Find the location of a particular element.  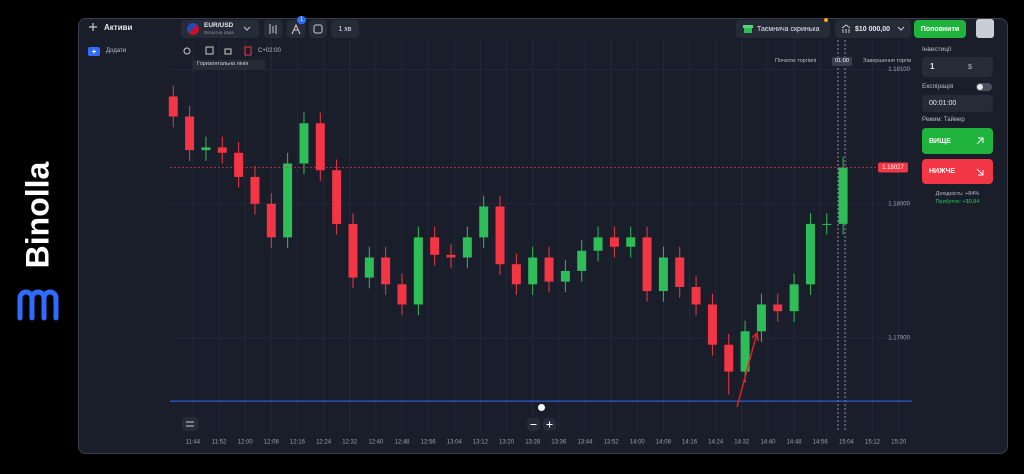

x-tick-label: 12:24 is located at coordinates (324, 443).